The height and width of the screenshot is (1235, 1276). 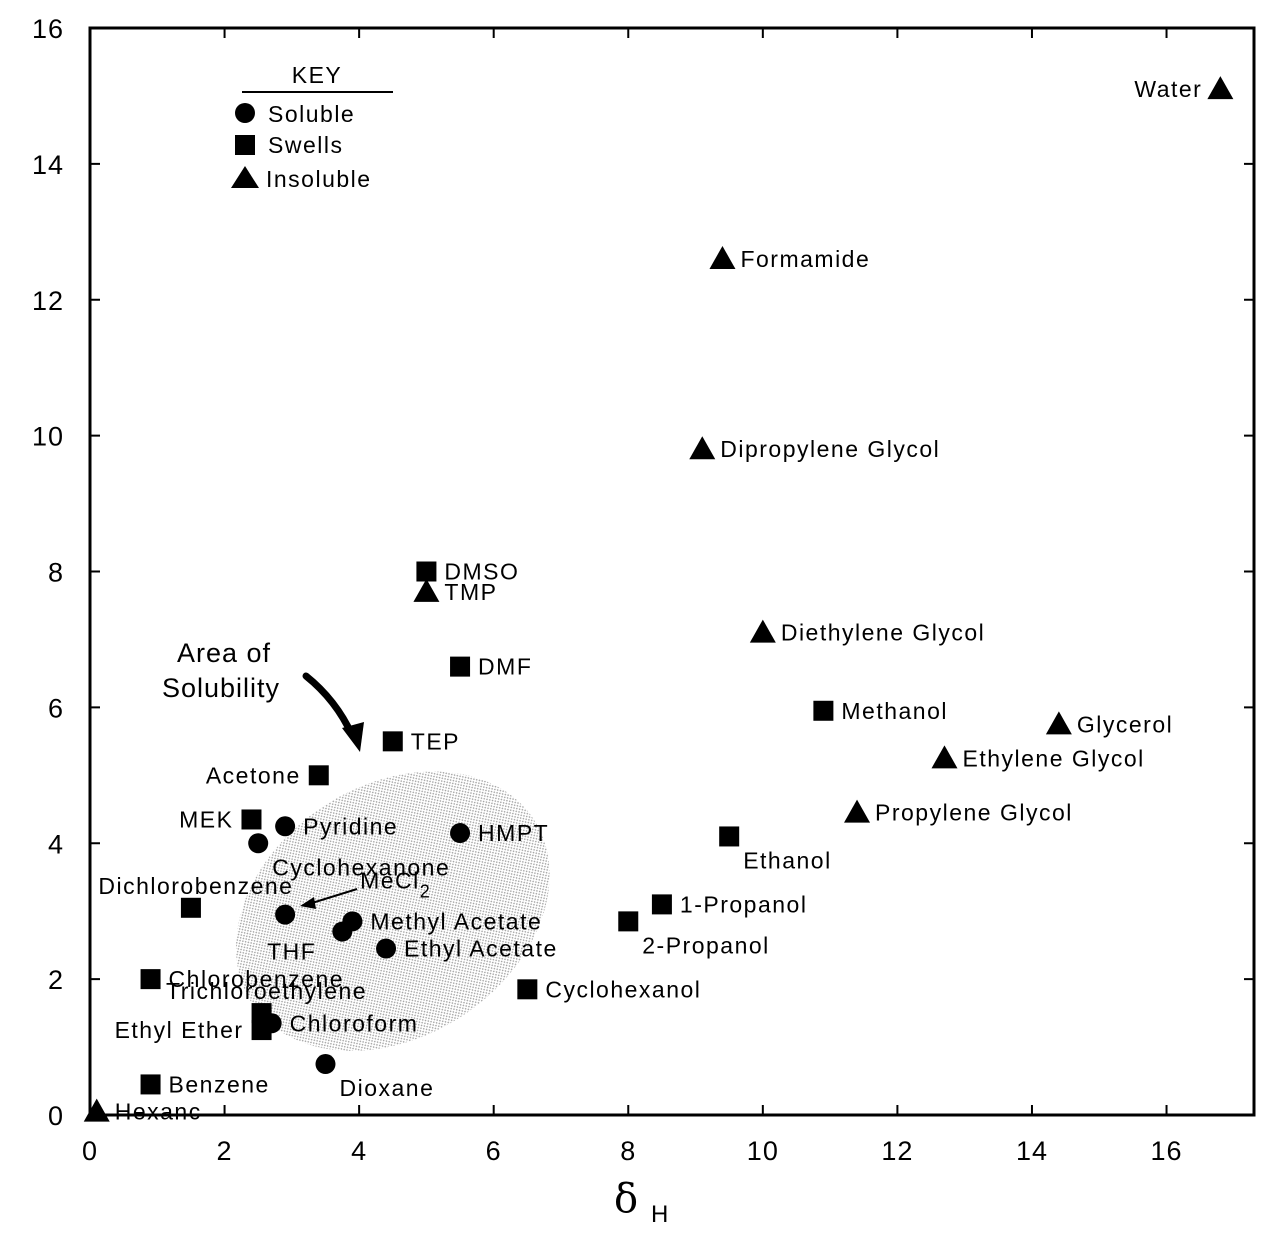 I want to click on label-thf: THF, so click(x=291, y=952).